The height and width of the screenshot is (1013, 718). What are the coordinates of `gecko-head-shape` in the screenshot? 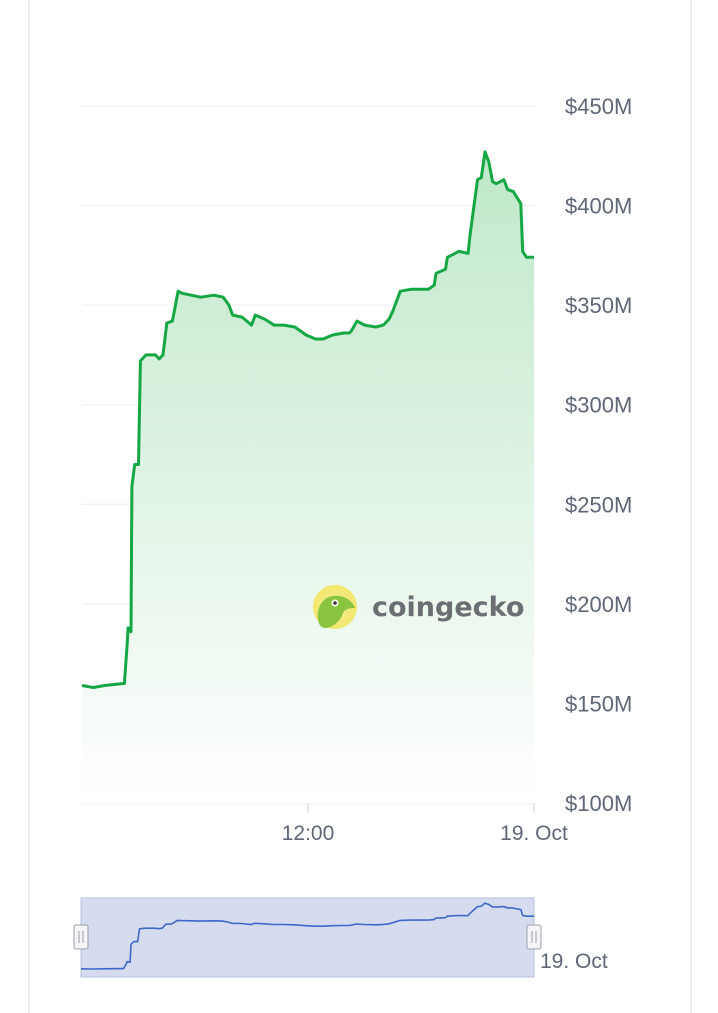 It's located at (336, 611).